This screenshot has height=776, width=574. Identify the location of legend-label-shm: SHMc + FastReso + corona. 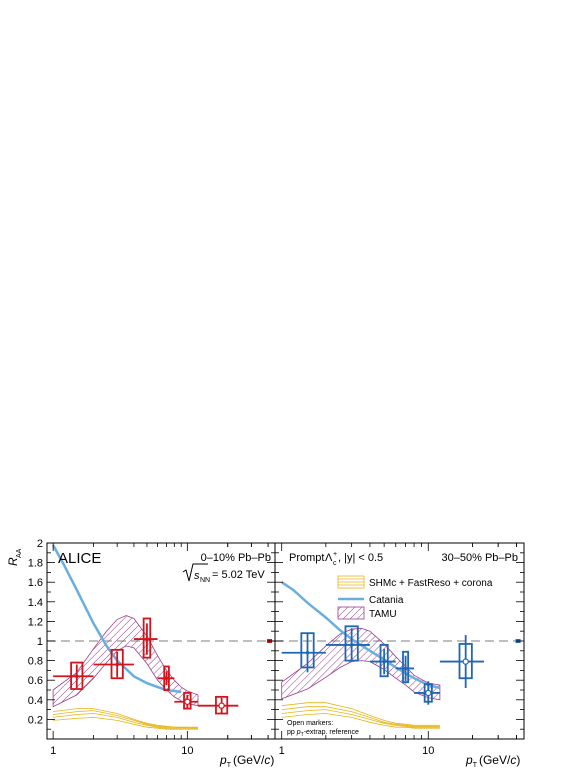
(431, 583).